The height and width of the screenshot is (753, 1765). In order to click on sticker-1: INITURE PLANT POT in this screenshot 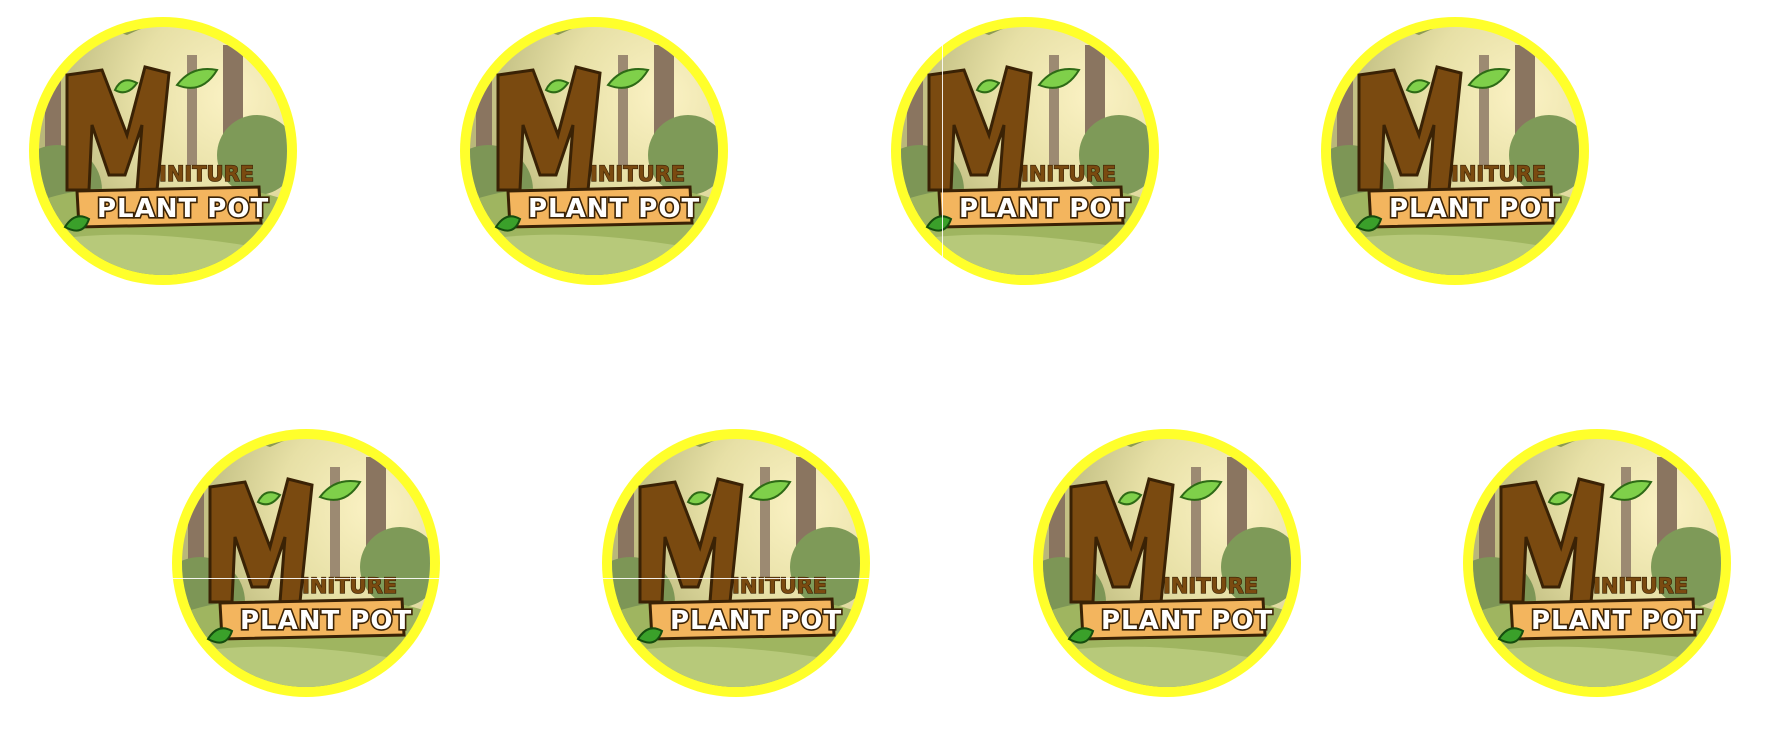, I will do `click(163, 151)`.